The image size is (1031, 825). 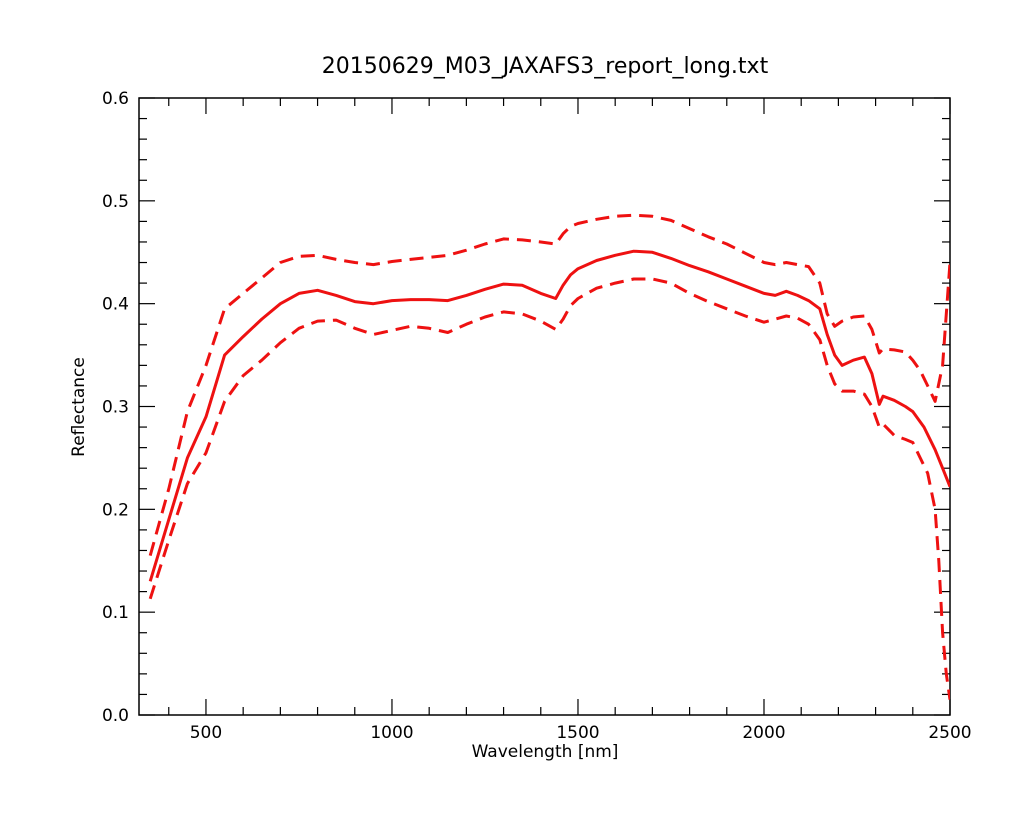 What do you see at coordinates (545, 66) in the screenshot?
I see `chart-title: 20150629_M03_JAXAFS3_report_long.txt` at bounding box center [545, 66].